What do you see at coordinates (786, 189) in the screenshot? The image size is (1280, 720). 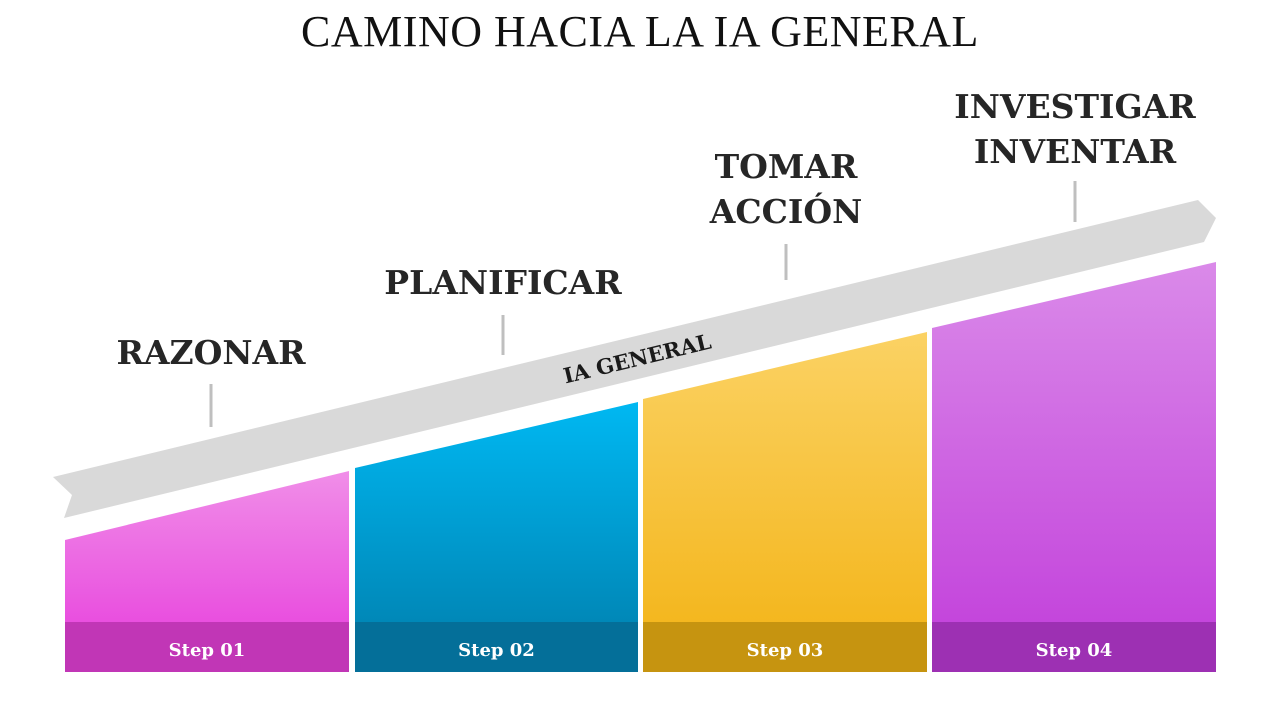 I see `stage-label-3: TOMAR ACCIÓN` at bounding box center [786, 189].